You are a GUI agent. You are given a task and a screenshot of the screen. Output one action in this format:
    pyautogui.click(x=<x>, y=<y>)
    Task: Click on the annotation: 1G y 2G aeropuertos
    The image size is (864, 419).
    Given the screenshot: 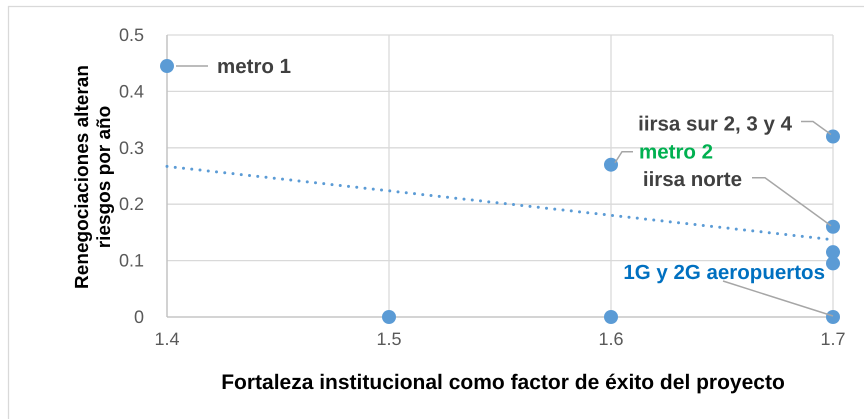 What is the action you would take?
    pyautogui.click(x=724, y=272)
    